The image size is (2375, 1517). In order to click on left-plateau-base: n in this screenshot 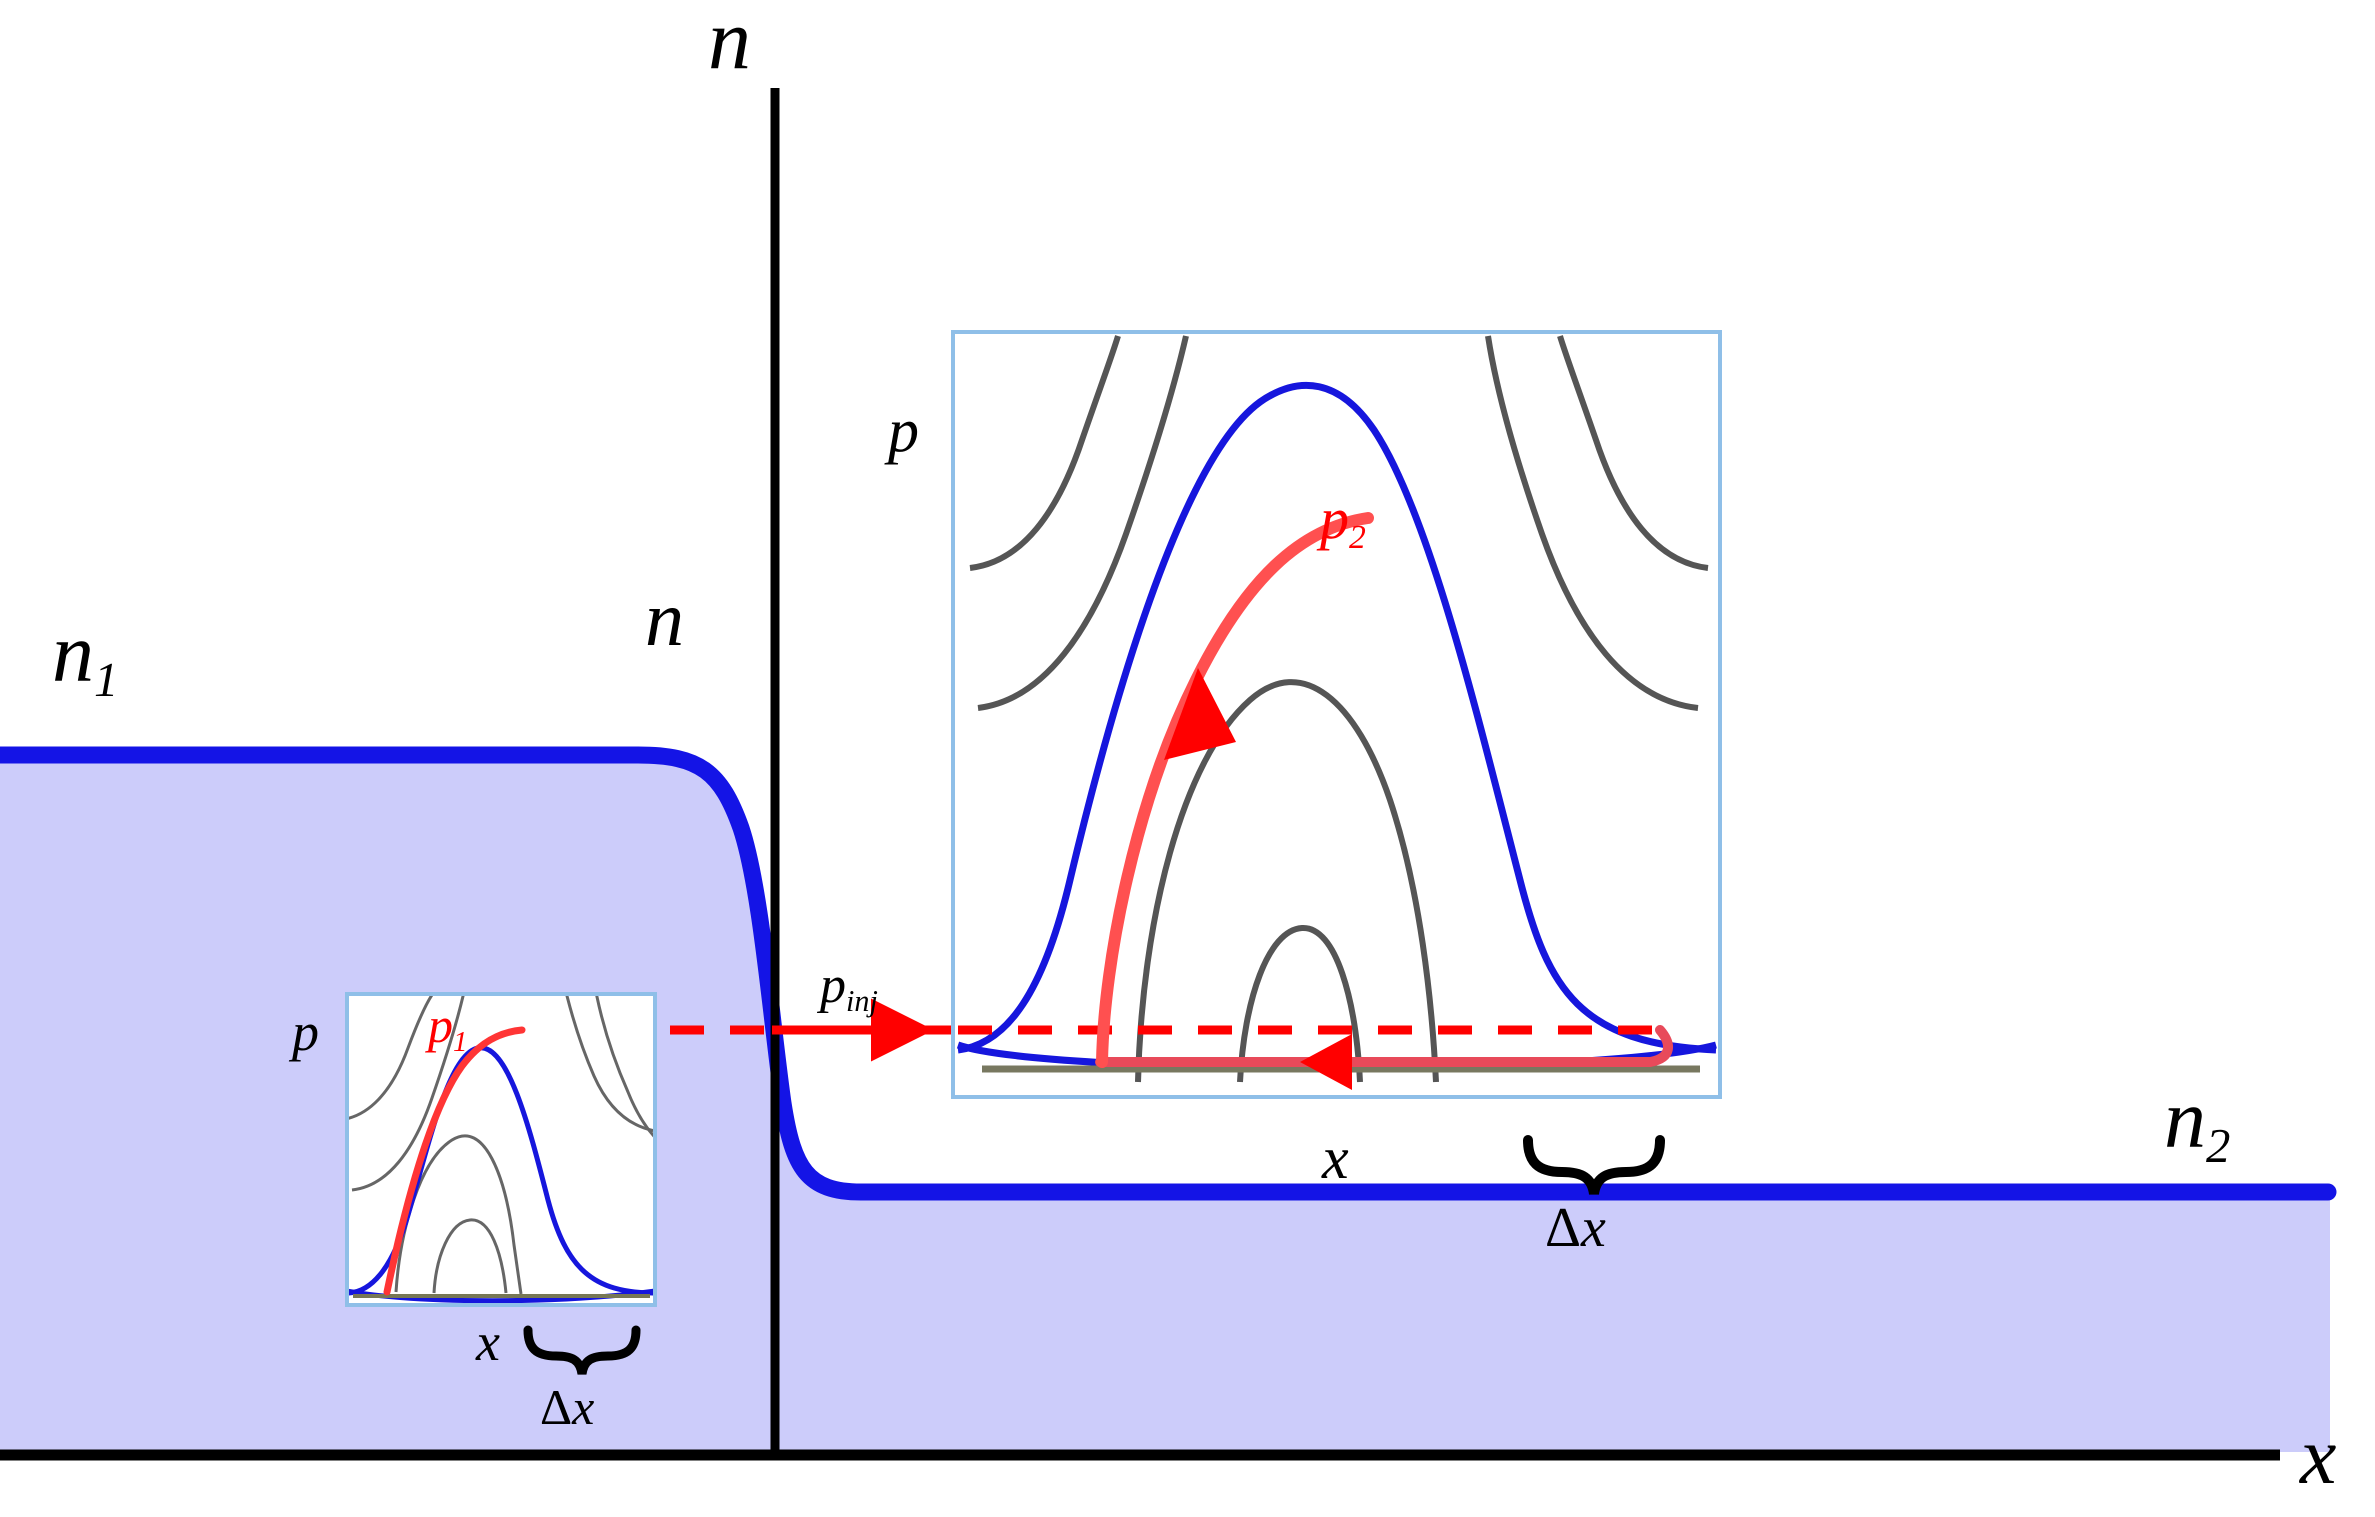, I will do `click(73, 653)`.